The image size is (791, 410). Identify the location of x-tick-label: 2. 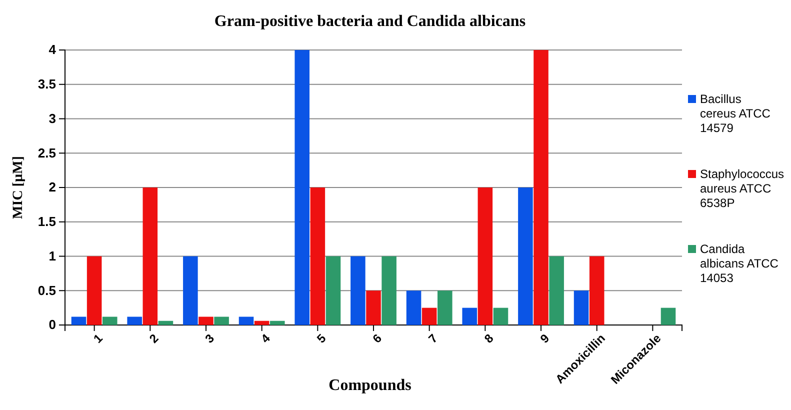
(154, 338).